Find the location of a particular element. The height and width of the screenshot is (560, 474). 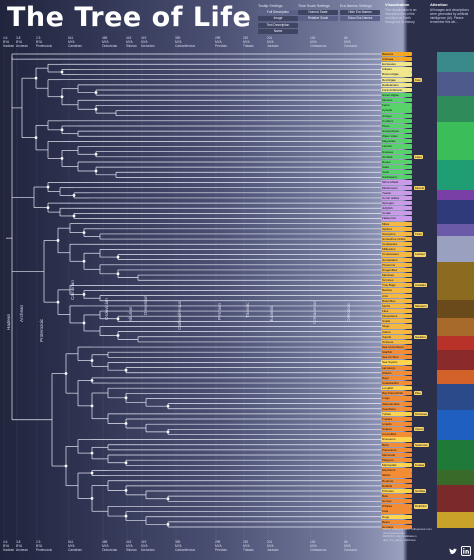

species-tag-5: Cicadas is located at coordinates (420, 285).